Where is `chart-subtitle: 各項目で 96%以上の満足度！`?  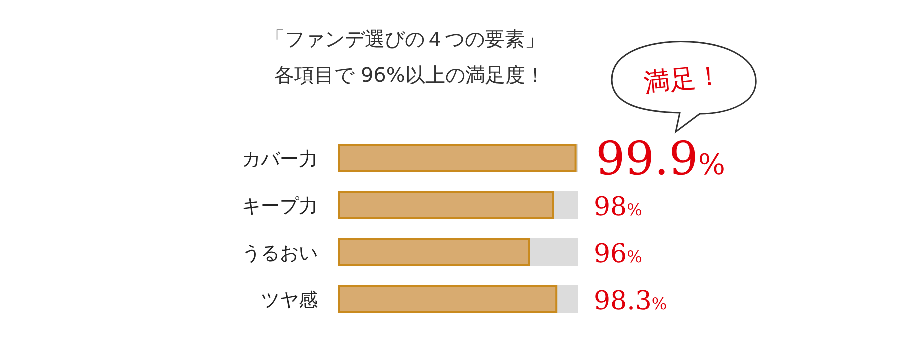
chart-subtitle: 各項目で 96%以上の満足度！ is located at coordinates (410, 75).